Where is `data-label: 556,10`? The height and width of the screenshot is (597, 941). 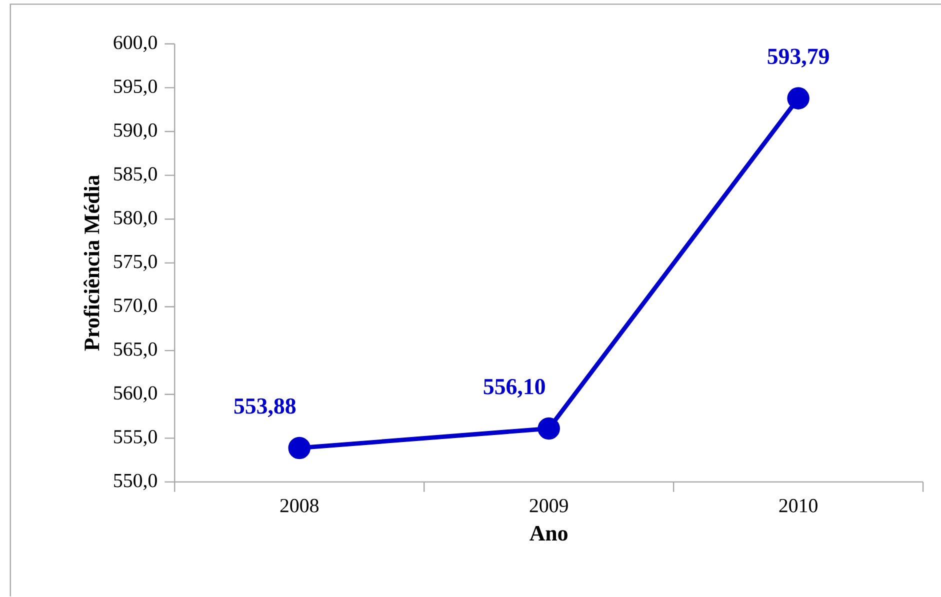 data-label: 556,10 is located at coordinates (514, 388).